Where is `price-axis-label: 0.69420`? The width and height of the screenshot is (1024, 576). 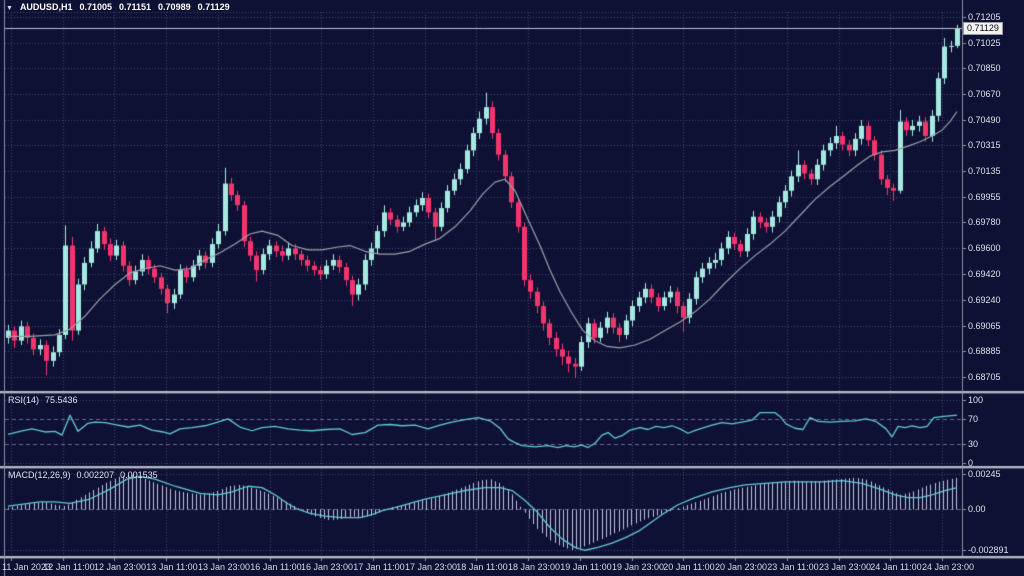 price-axis-label: 0.69420 is located at coordinates (984, 274).